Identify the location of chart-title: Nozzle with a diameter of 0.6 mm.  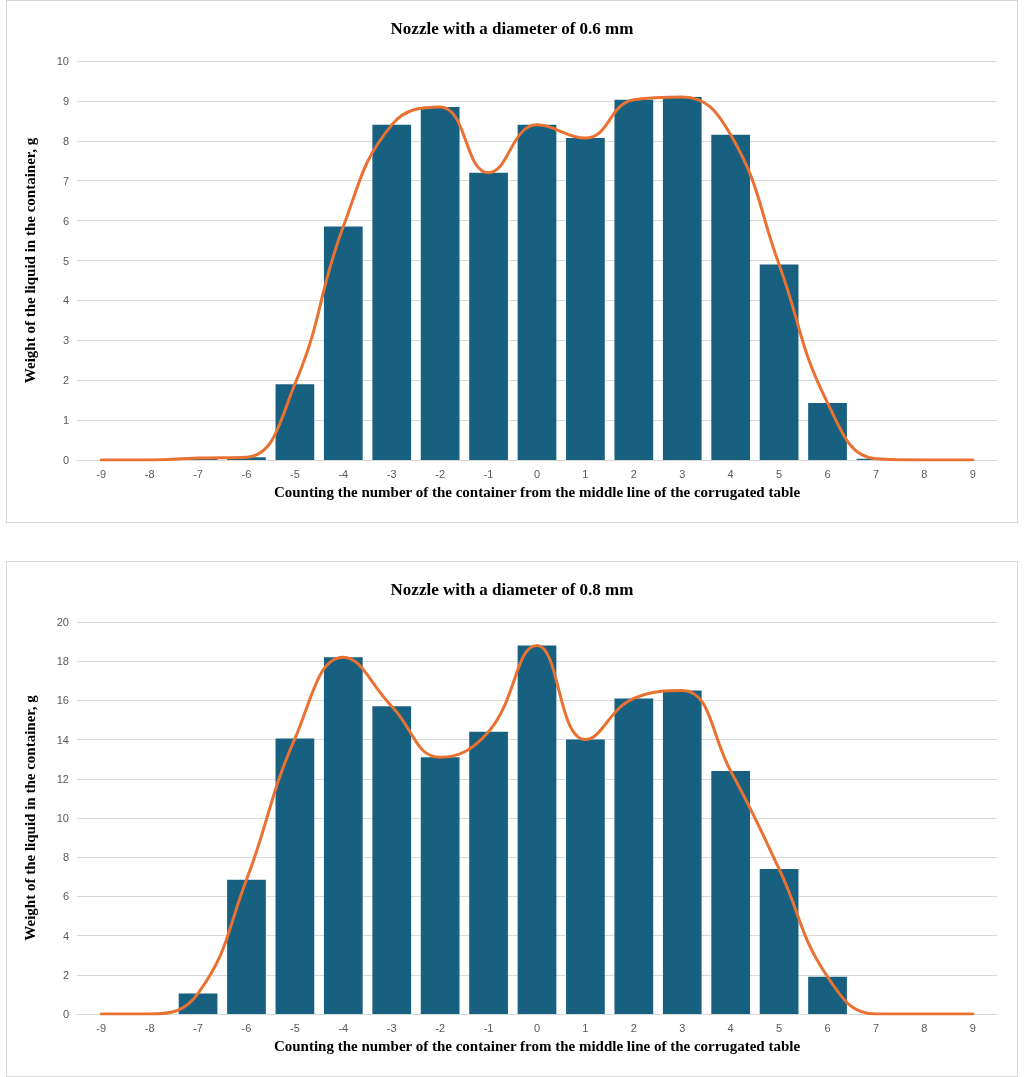
(512, 28).